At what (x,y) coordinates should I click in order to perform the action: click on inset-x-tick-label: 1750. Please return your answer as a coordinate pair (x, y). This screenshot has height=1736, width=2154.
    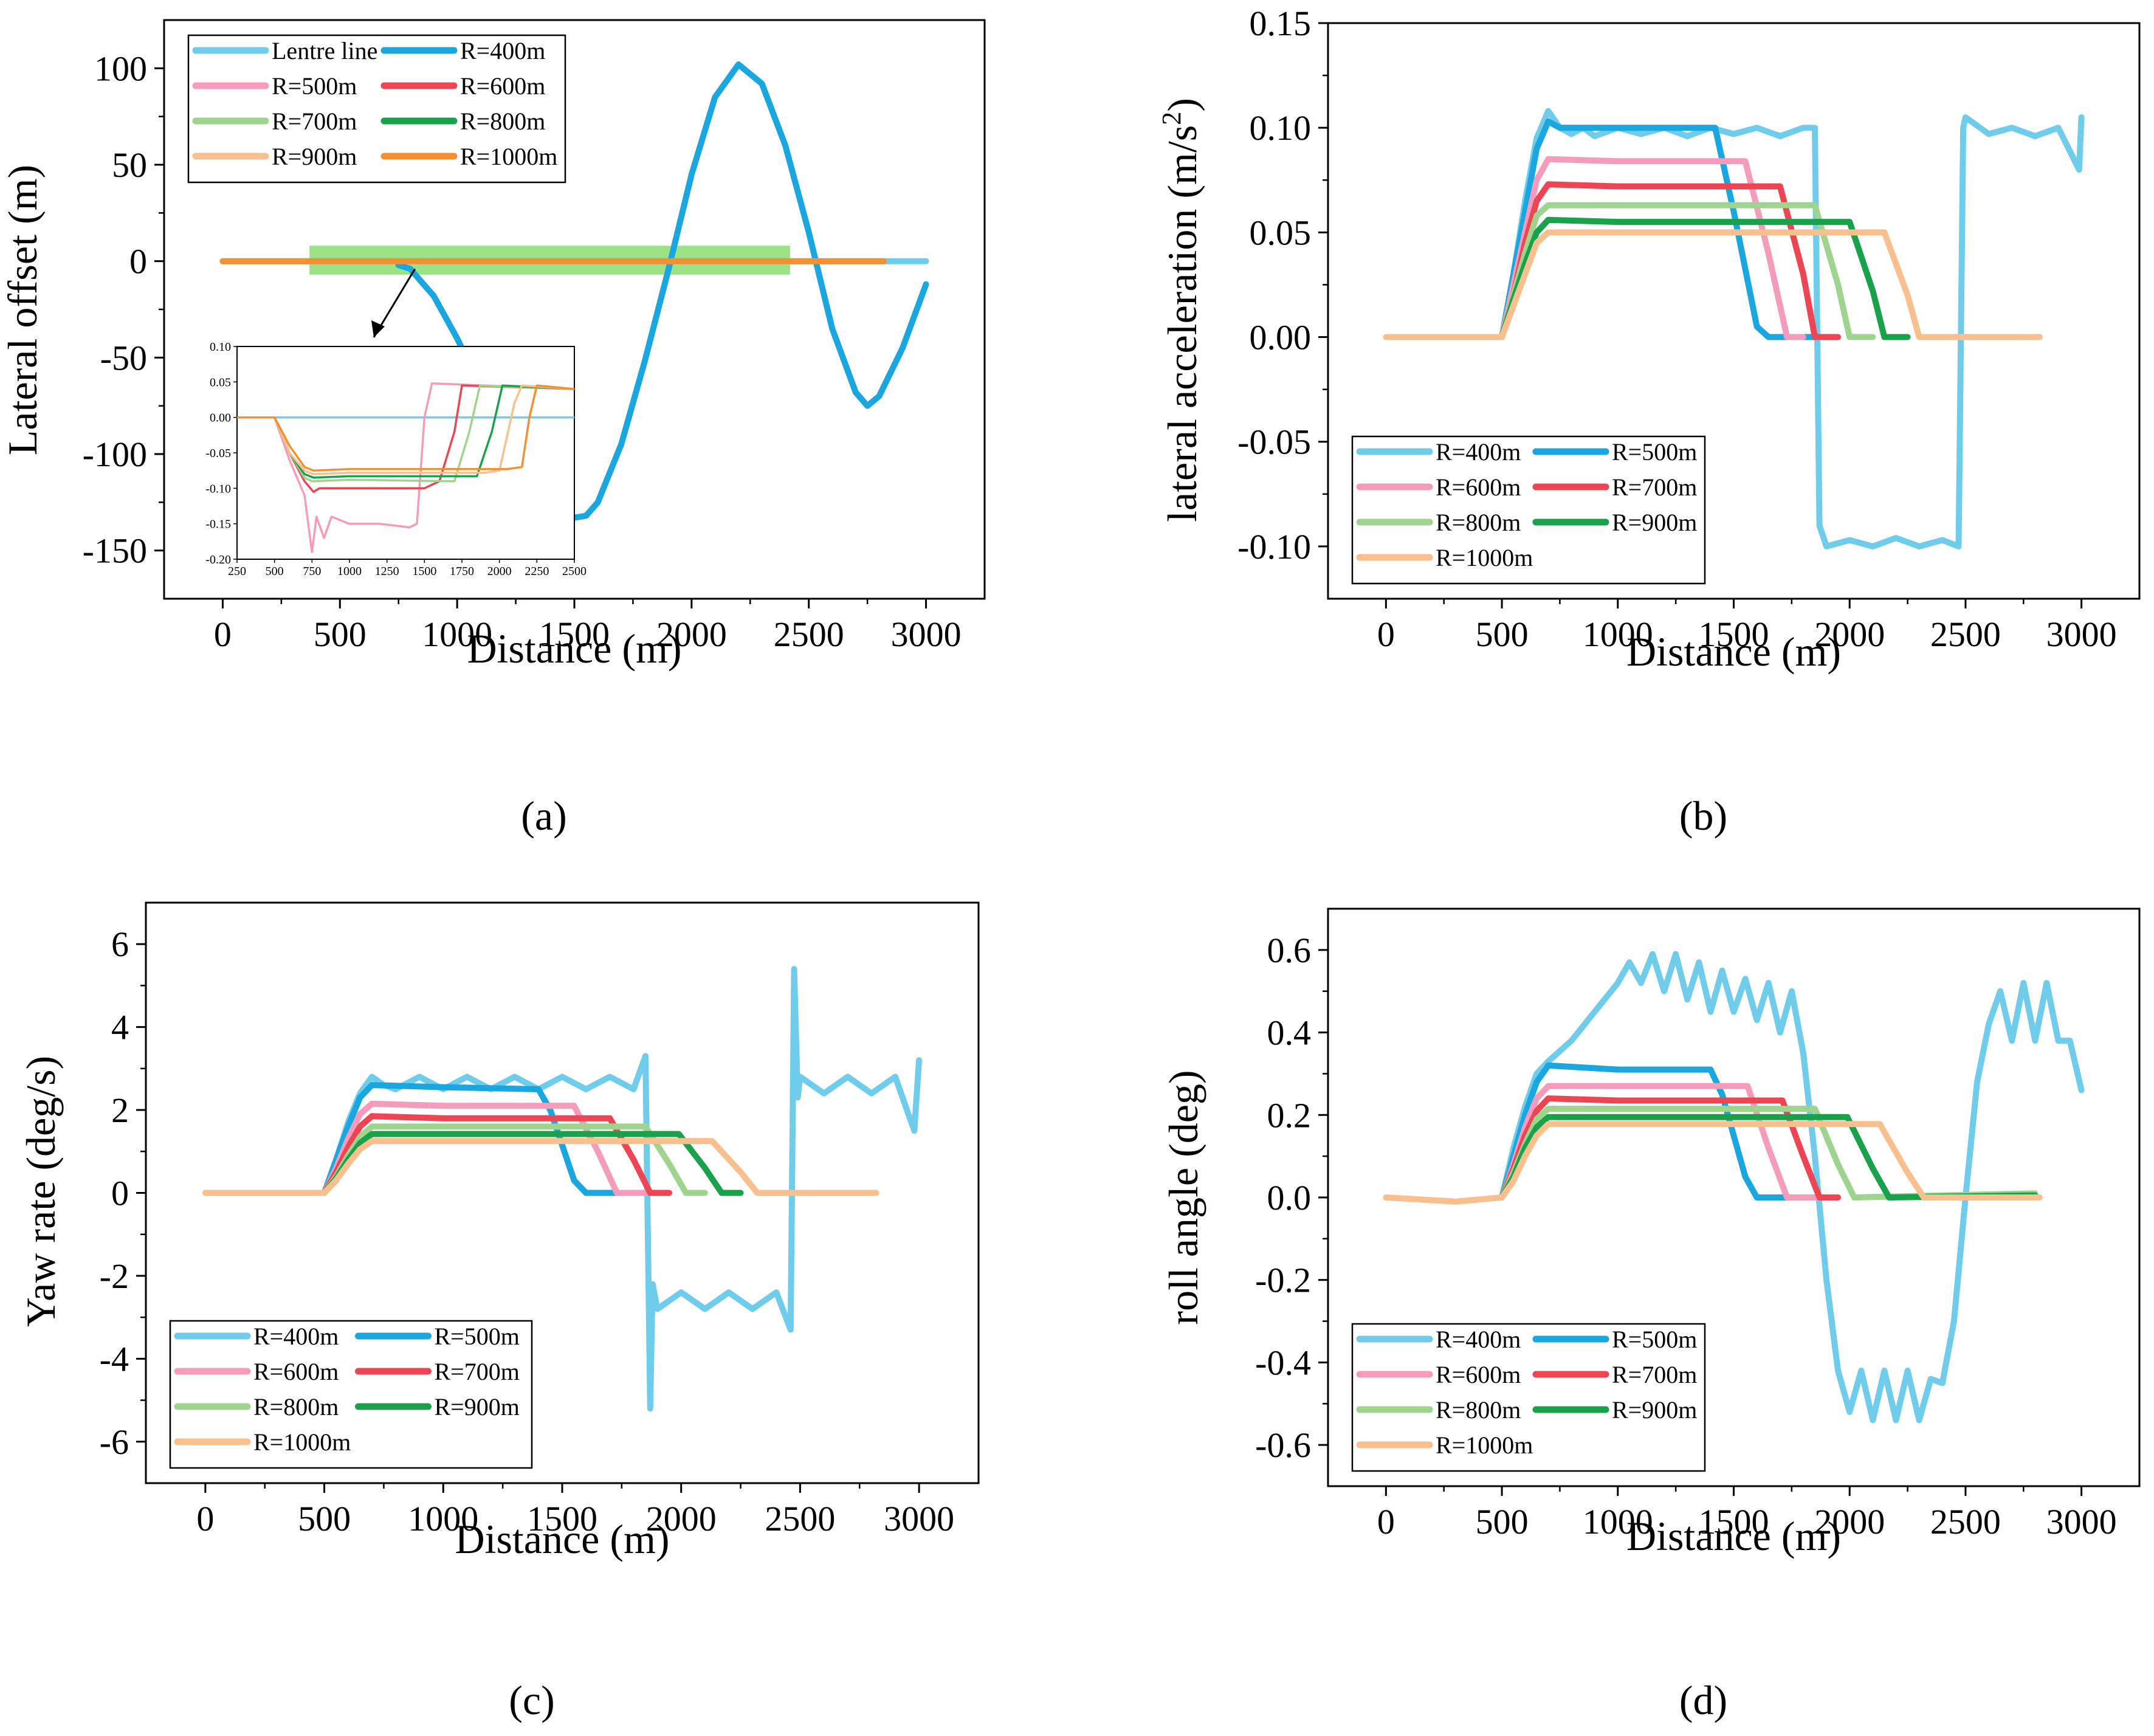
    Looking at the image, I should click on (462, 571).